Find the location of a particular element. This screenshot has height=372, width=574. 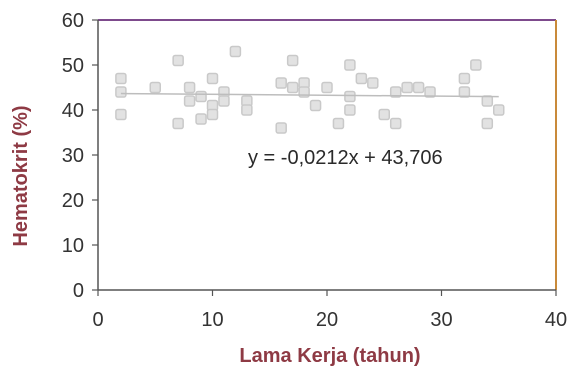

regression-equation: y = -0,0212x + 43,706 is located at coordinates (345, 158).